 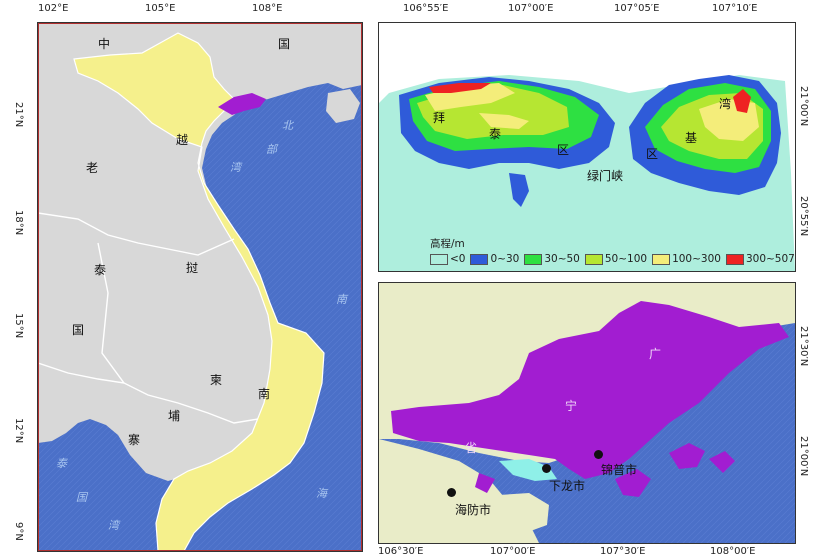 I want to click on lat-tick: 12°N, so click(x=18, y=431).